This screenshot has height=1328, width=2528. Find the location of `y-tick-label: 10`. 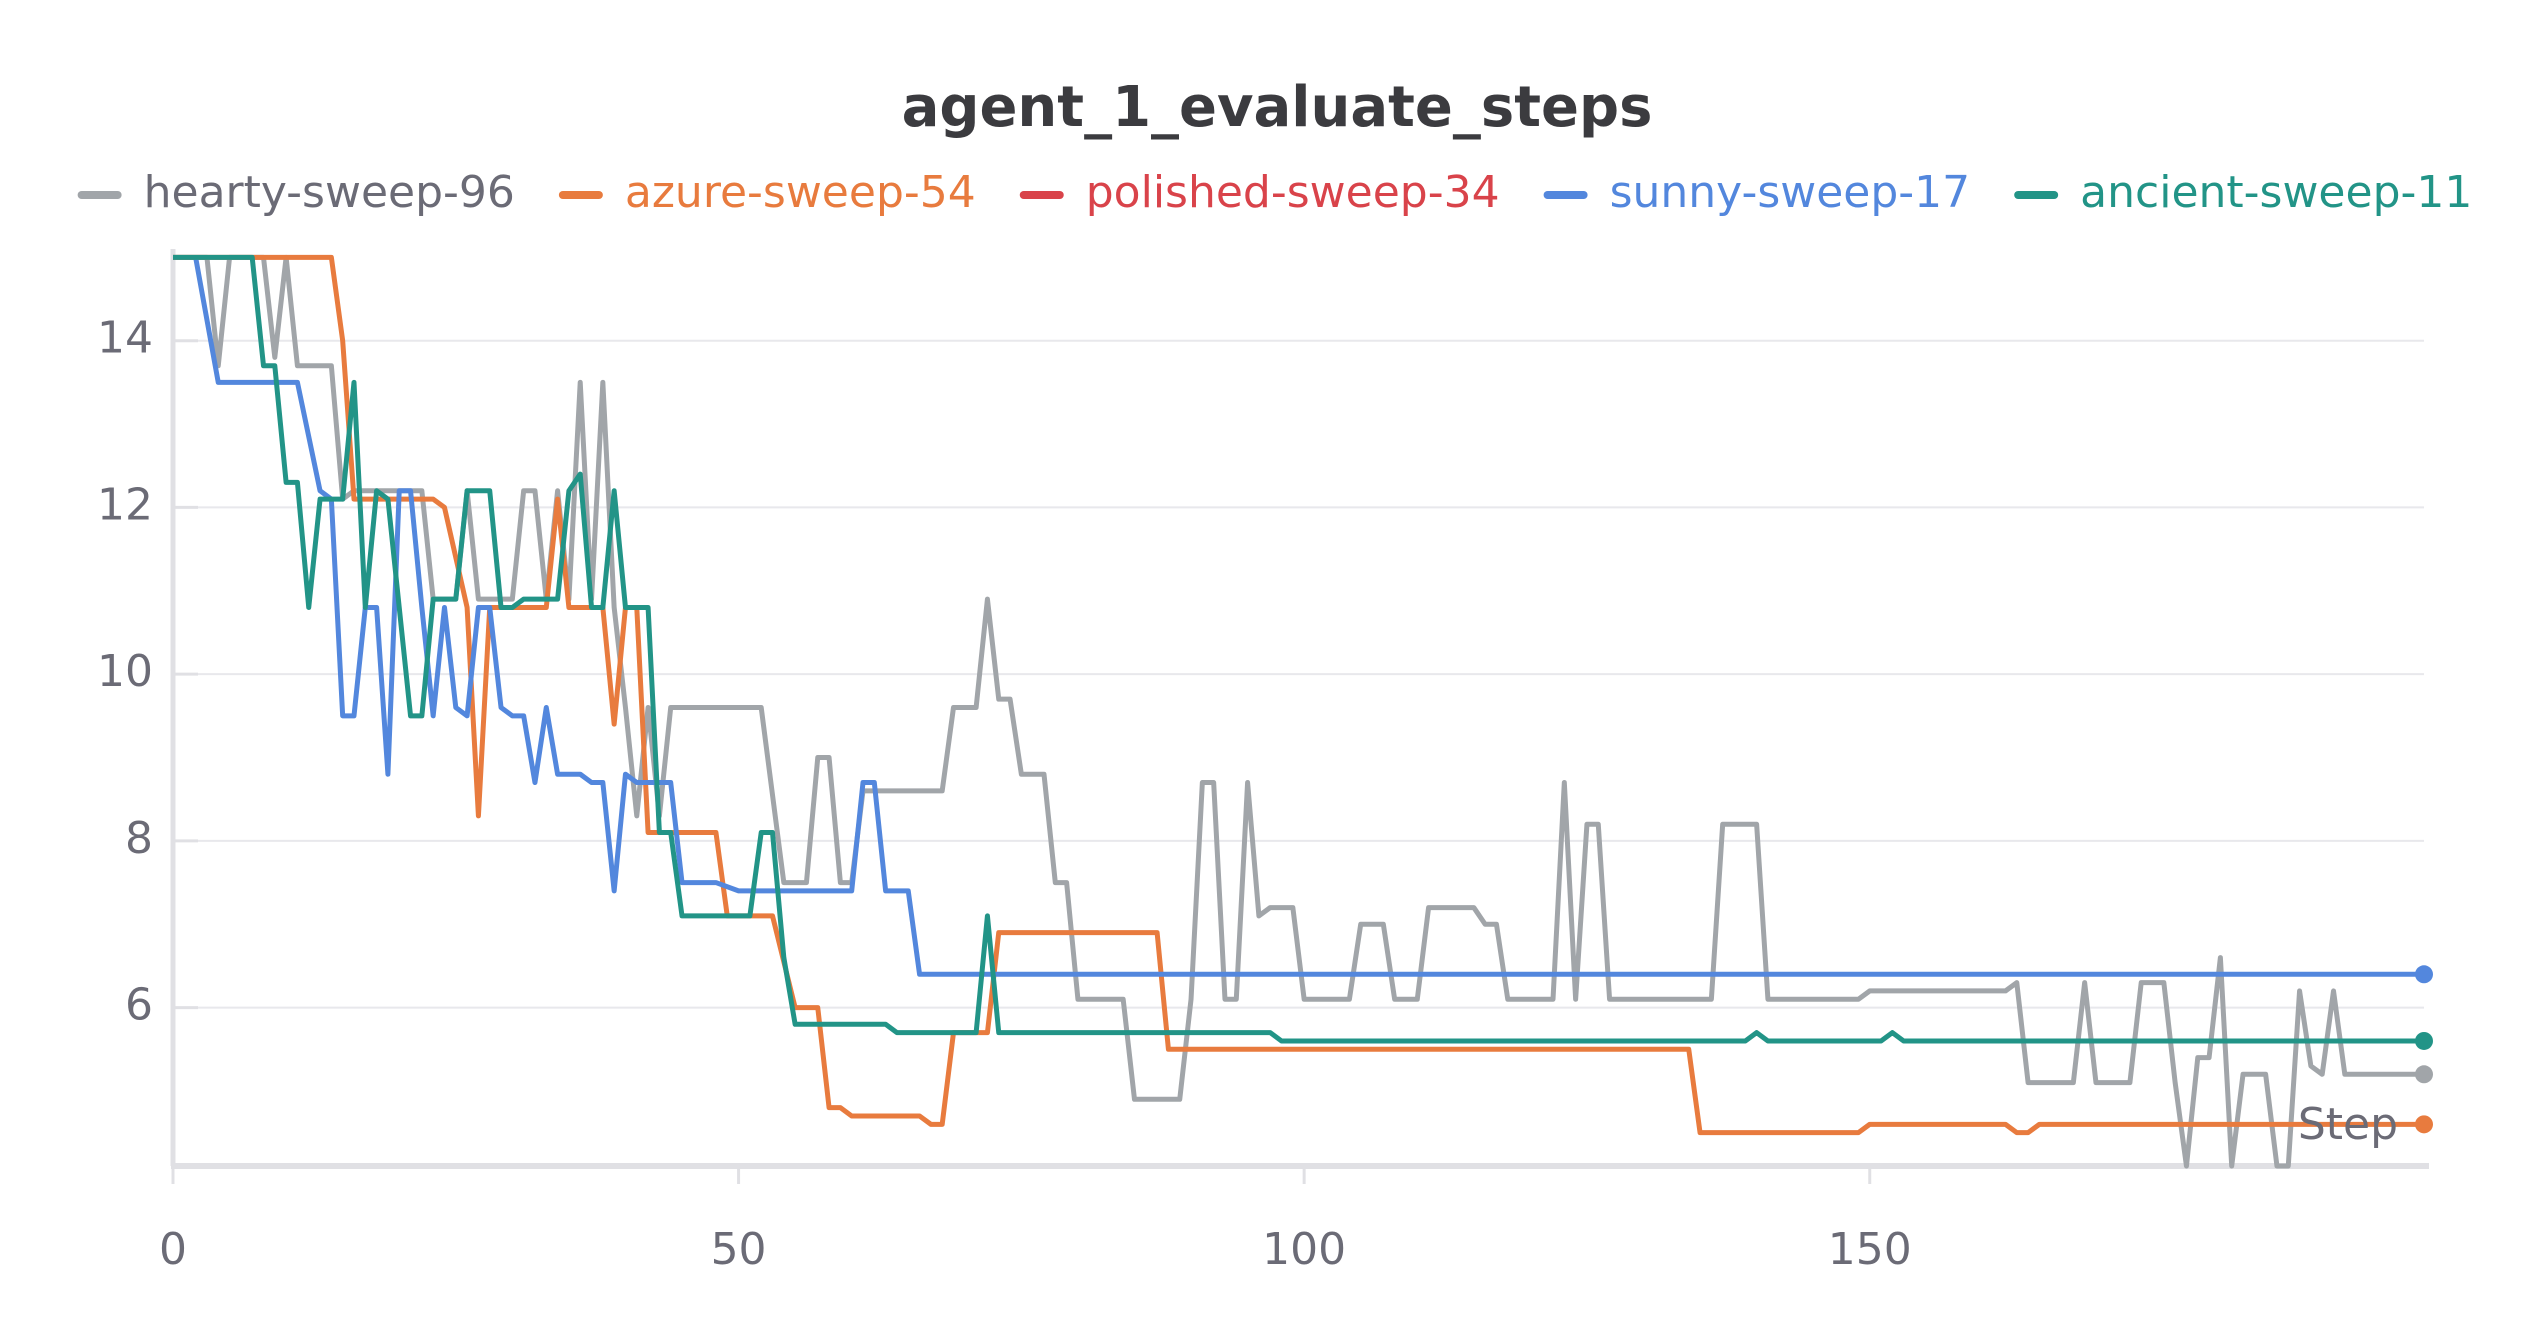

y-tick-label: 10 is located at coordinates (125, 671).